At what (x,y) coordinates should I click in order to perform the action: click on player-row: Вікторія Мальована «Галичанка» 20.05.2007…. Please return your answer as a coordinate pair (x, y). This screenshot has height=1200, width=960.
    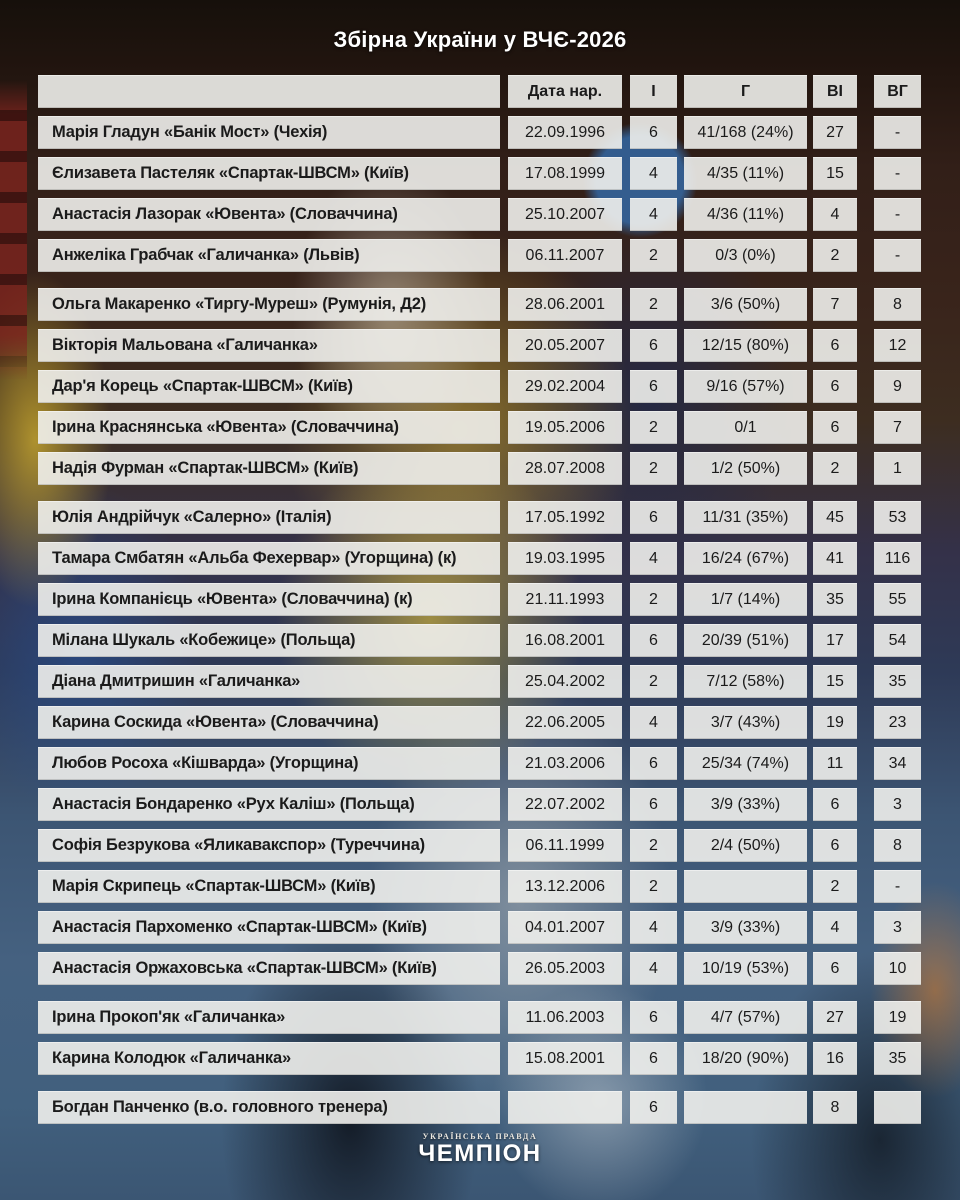
    Looking at the image, I should click on (480, 345).